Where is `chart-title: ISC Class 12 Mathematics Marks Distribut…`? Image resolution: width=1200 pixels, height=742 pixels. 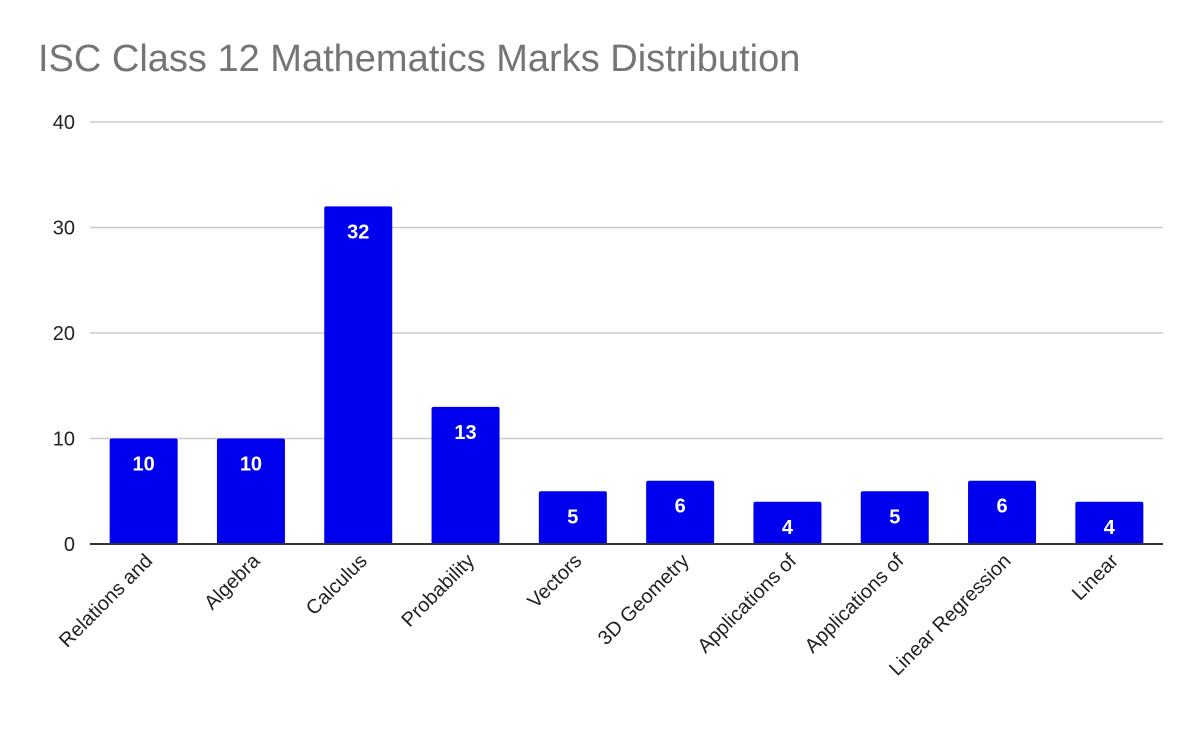 chart-title: ISC Class 12 Mathematics Marks Distribut… is located at coordinates (419, 59).